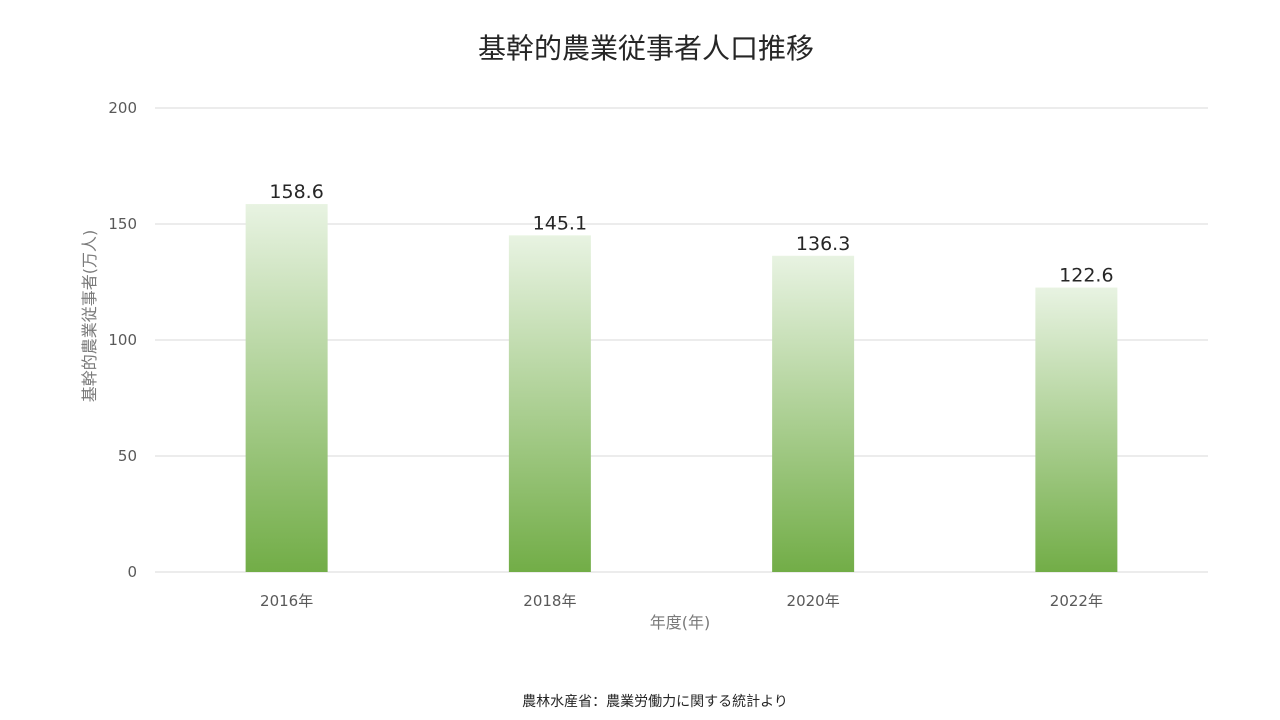  I want to click on data-label: 136.3, so click(823, 244).